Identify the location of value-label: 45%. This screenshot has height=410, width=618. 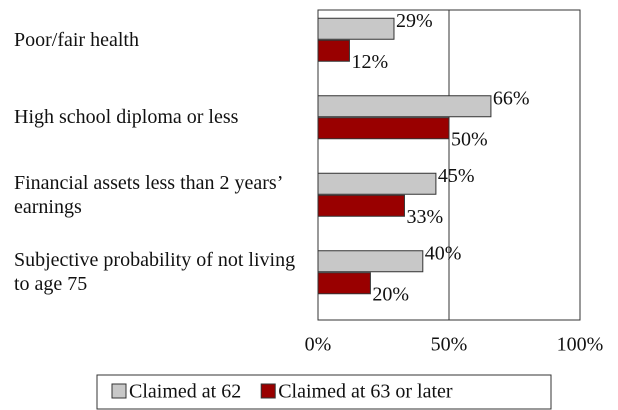
(456, 176).